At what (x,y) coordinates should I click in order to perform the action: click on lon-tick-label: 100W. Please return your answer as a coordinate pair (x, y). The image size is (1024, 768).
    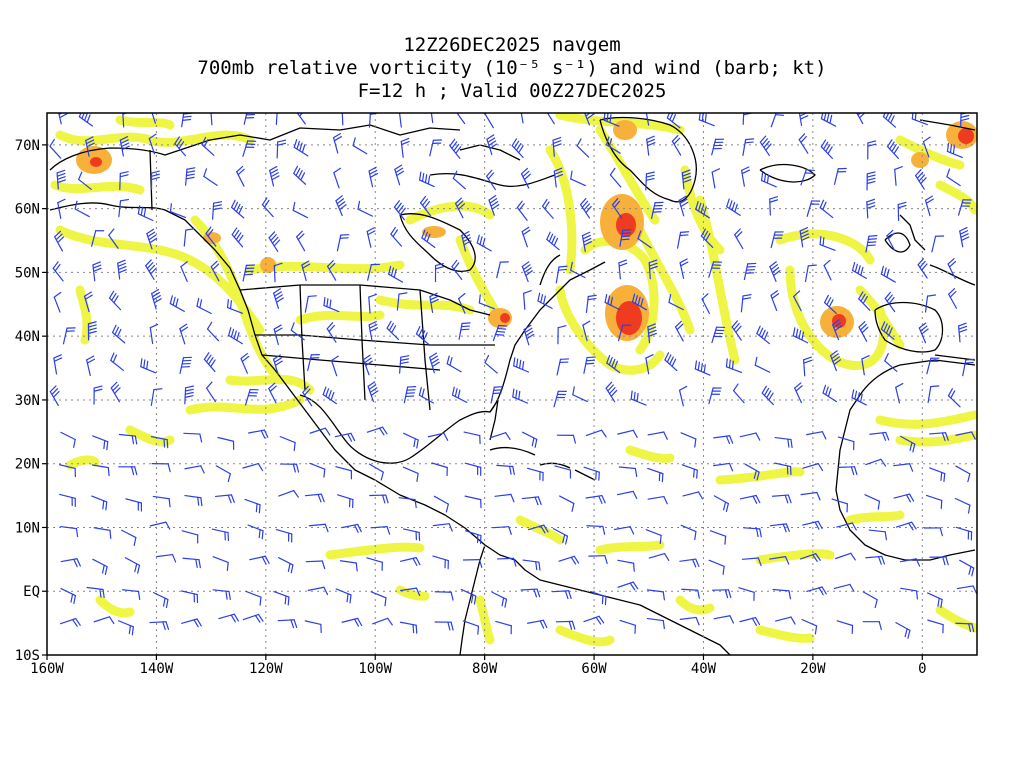
    Looking at the image, I should click on (375, 669).